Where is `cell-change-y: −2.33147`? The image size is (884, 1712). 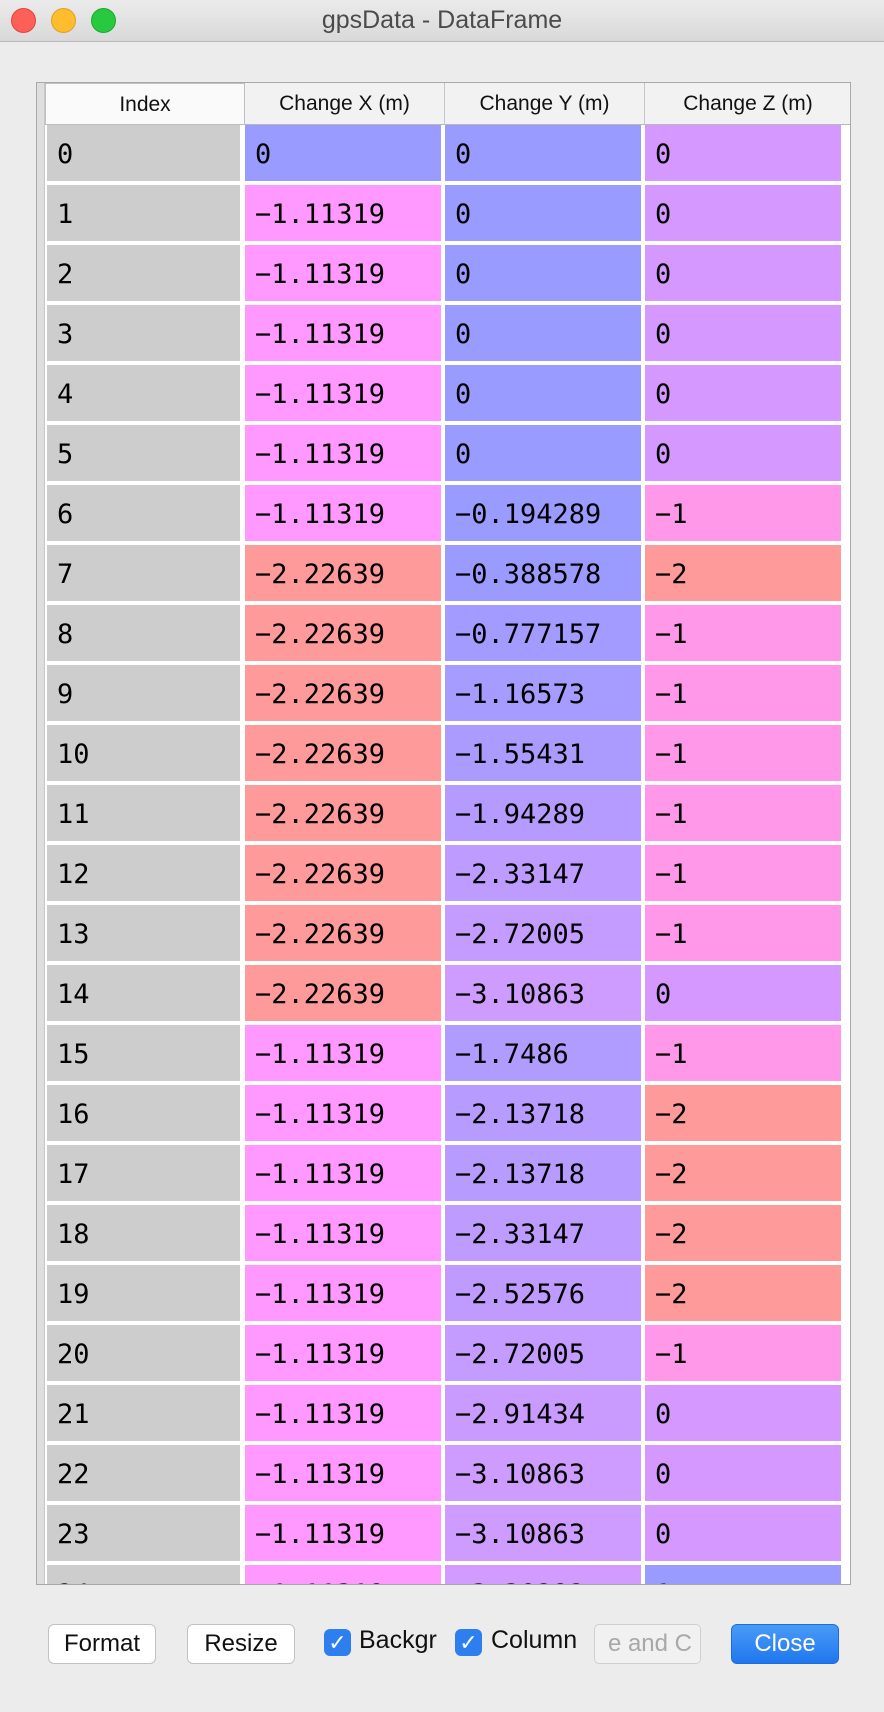
cell-change-y: −2.33147 is located at coordinates (544, 1234).